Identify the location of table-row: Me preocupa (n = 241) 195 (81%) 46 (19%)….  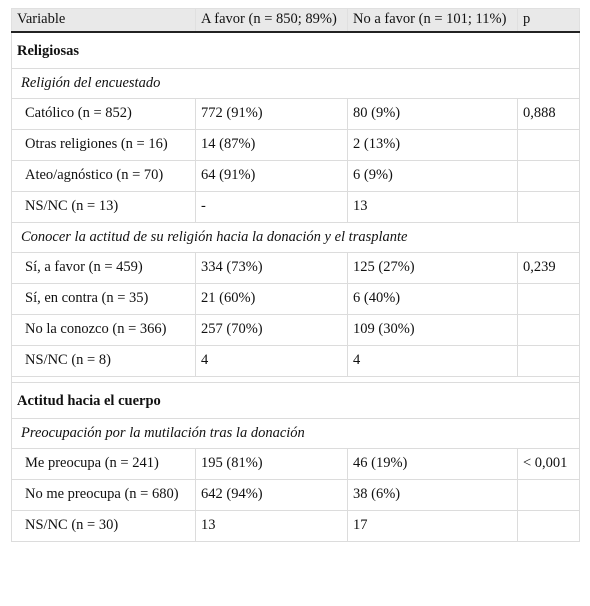
(295, 464).